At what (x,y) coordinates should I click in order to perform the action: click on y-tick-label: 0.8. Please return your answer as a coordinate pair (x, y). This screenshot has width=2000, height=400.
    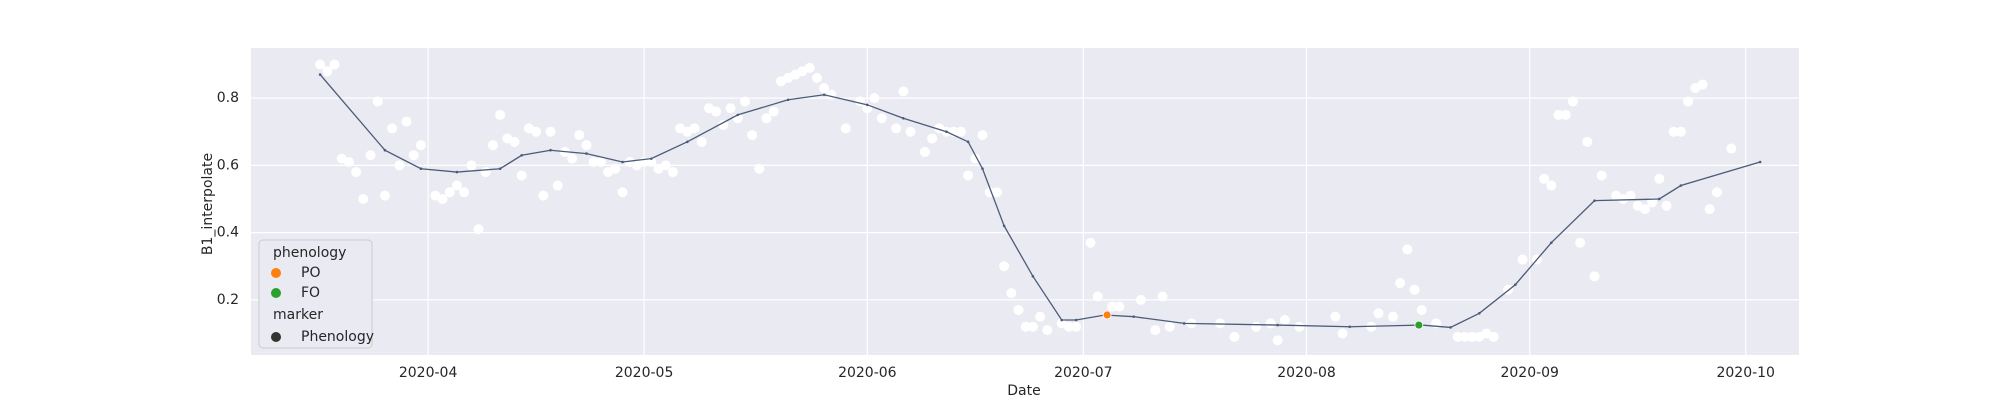
    Looking at the image, I should click on (228, 98).